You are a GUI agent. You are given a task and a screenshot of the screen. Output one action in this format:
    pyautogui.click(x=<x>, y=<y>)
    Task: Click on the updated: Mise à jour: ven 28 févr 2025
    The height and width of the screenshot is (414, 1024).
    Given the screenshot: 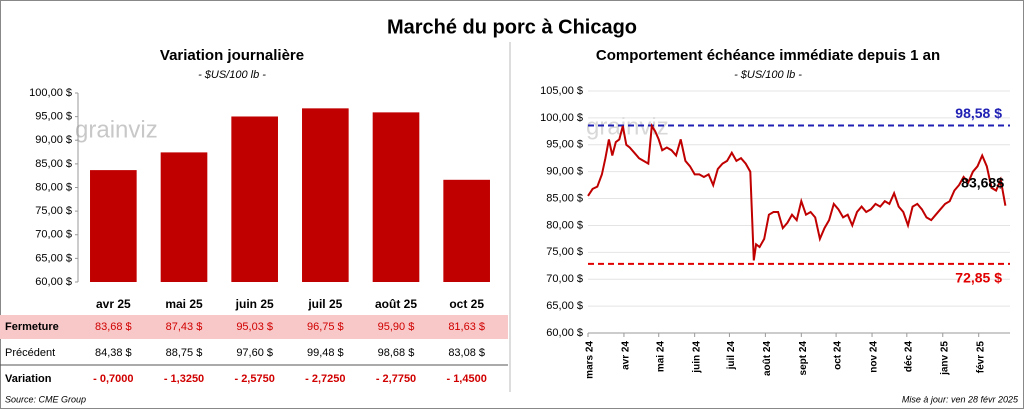 What is the action you would take?
    pyautogui.click(x=960, y=399)
    